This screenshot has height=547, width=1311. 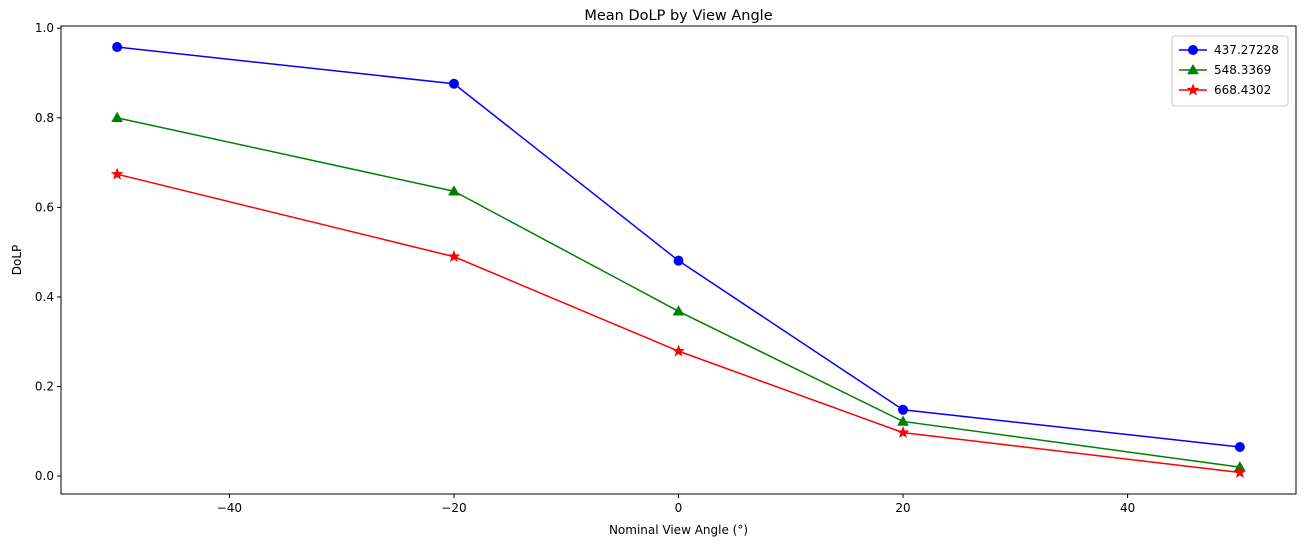 What do you see at coordinates (1246, 50) in the screenshot?
I see `legend-label: 437.27228` at bounding box center [1246, 50].